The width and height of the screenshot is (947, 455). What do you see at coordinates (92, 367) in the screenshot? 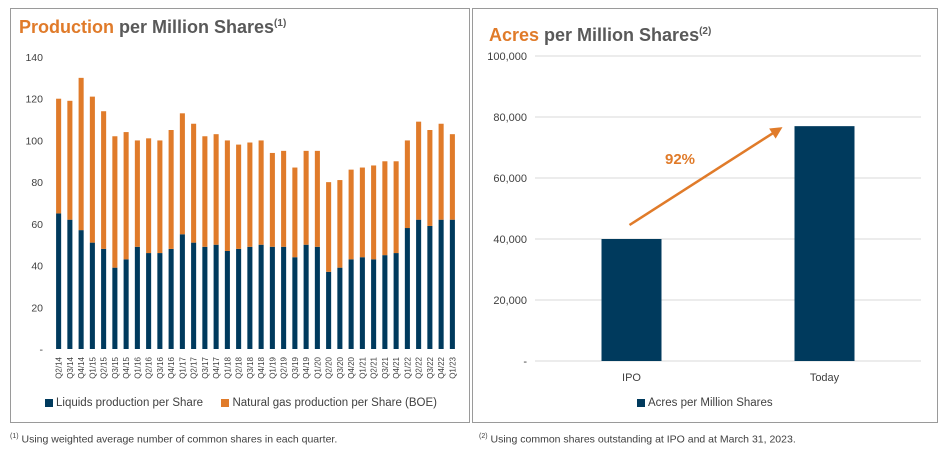
I see `x-tick-label: Q1/15` at bounding box center [92, 367].